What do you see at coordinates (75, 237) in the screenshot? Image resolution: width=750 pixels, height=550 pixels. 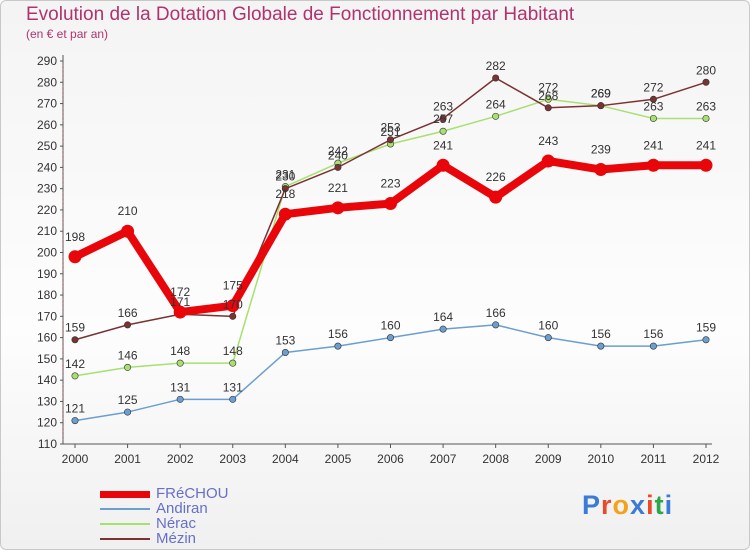 I see `data-label: 198` at bounding box center [75, 237].